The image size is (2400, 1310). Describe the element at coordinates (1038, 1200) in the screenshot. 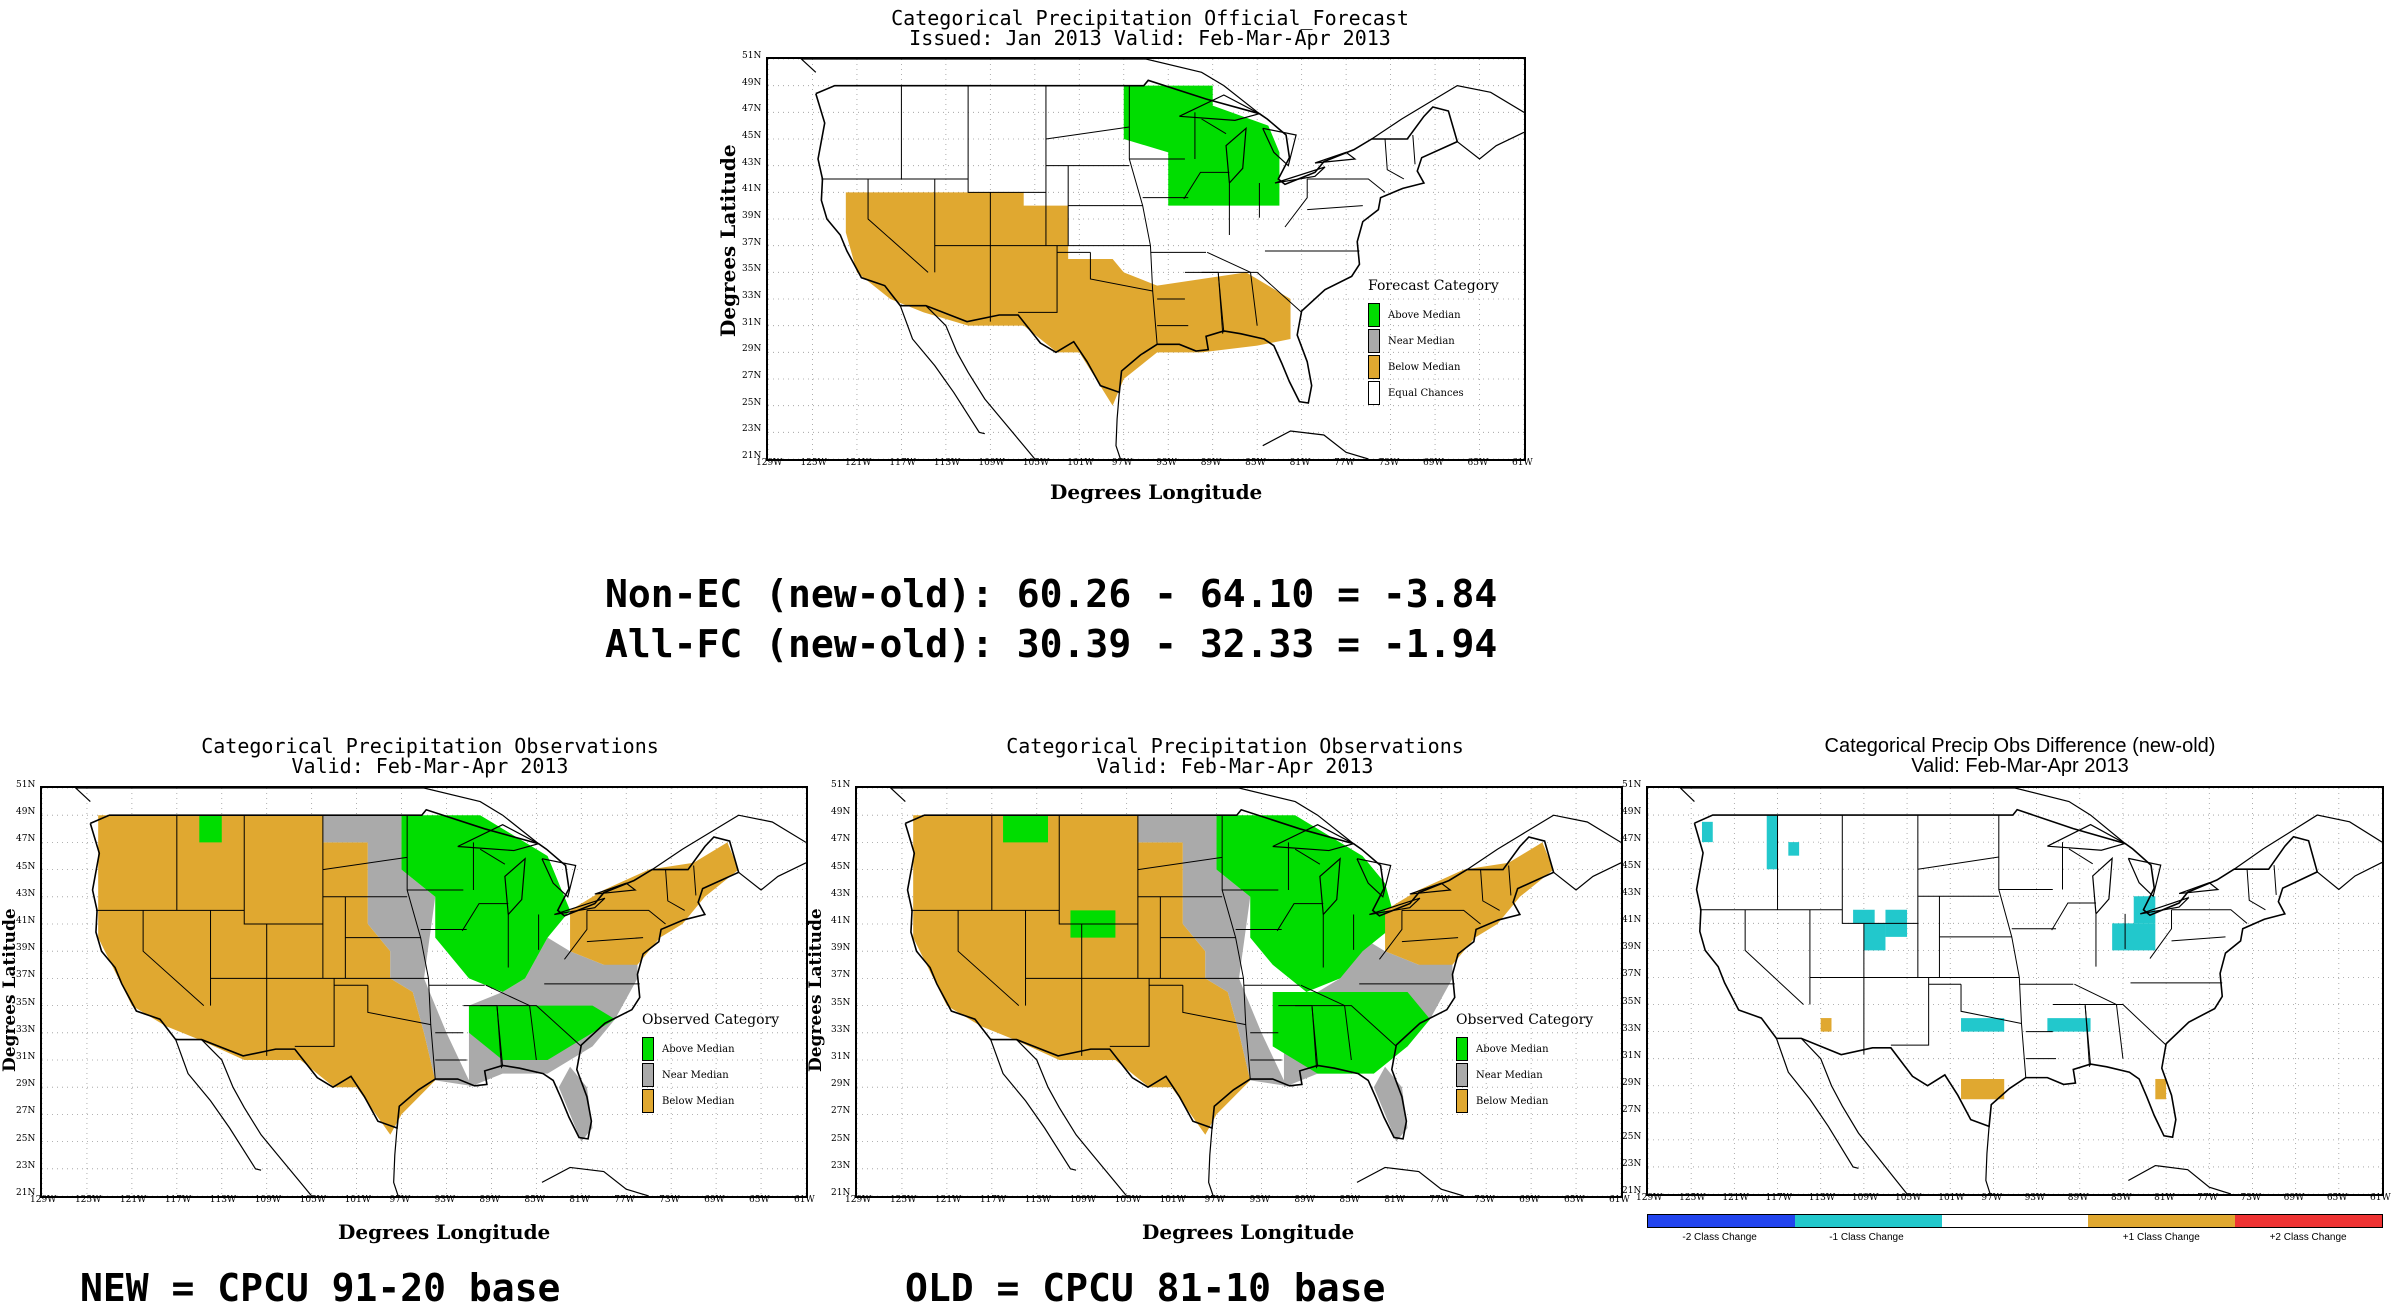

I see `lon-tick-label: 113W` at that location.